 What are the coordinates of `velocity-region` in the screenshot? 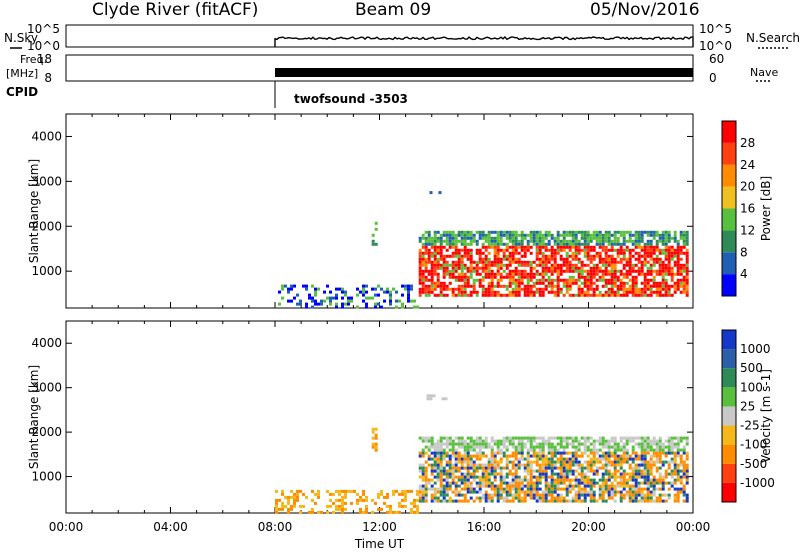 It's located at (347, 501).